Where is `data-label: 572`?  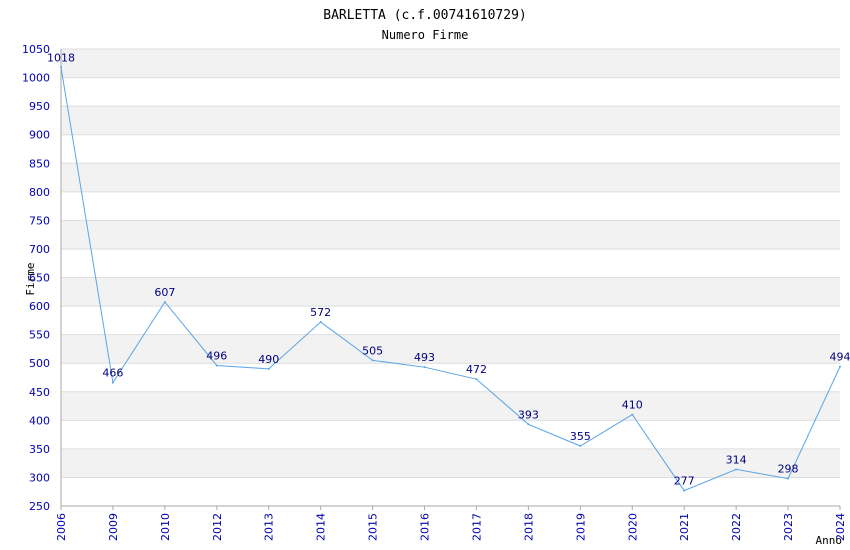 data-label: 572 is located at coordinates (320, 312).